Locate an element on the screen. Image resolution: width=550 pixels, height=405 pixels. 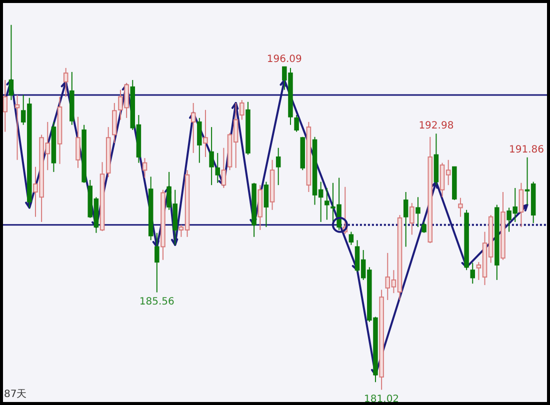
text: 185.56 is located at coordinates (156, 302).